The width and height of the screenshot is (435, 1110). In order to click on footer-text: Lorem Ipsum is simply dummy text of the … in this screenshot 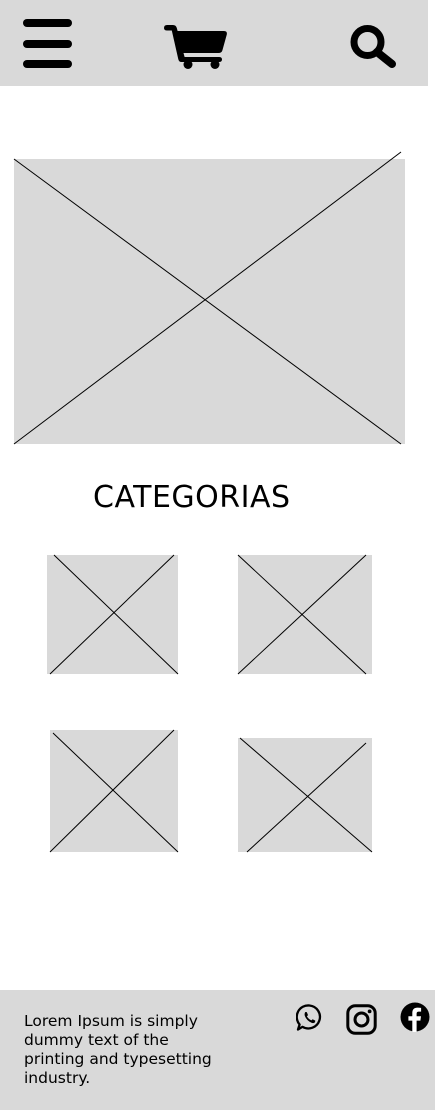, I will do `click(118, 1049)`.